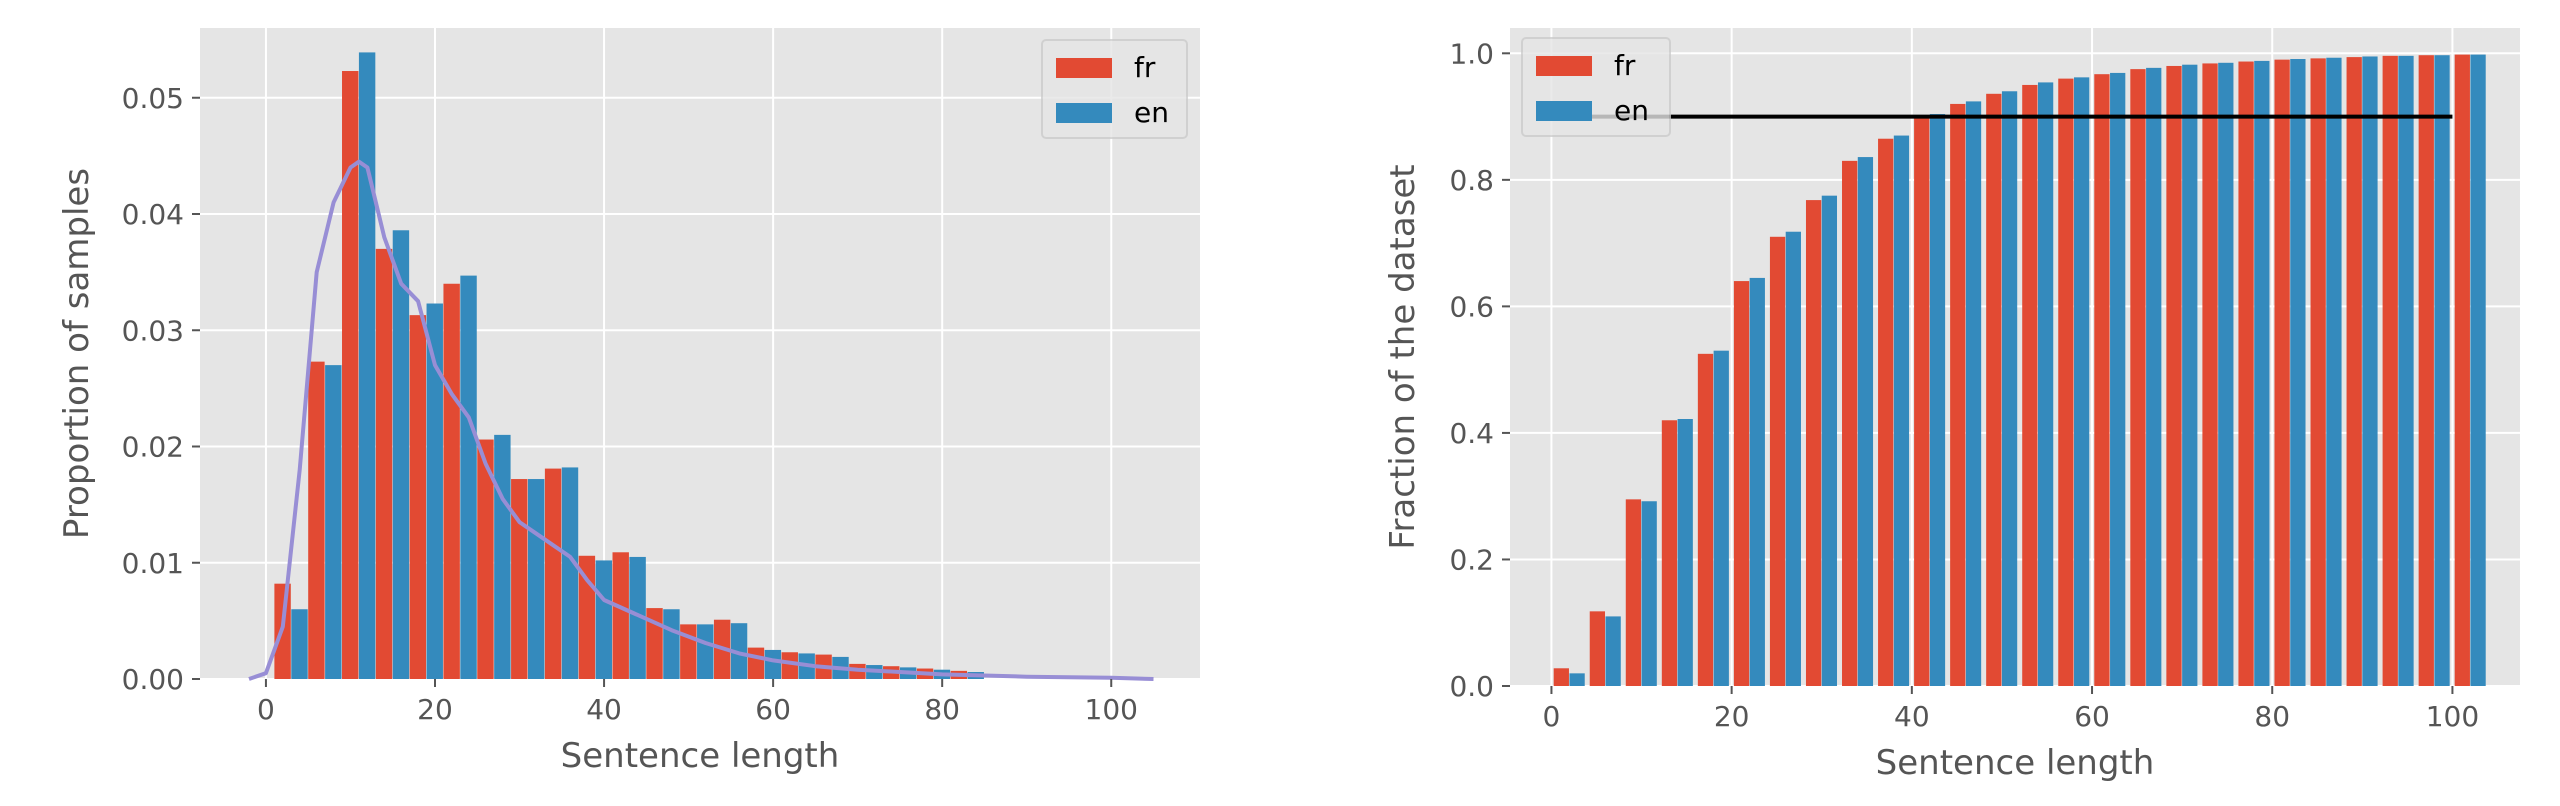  I want to click on y-tick-label: 0.00, so click(153, 679).